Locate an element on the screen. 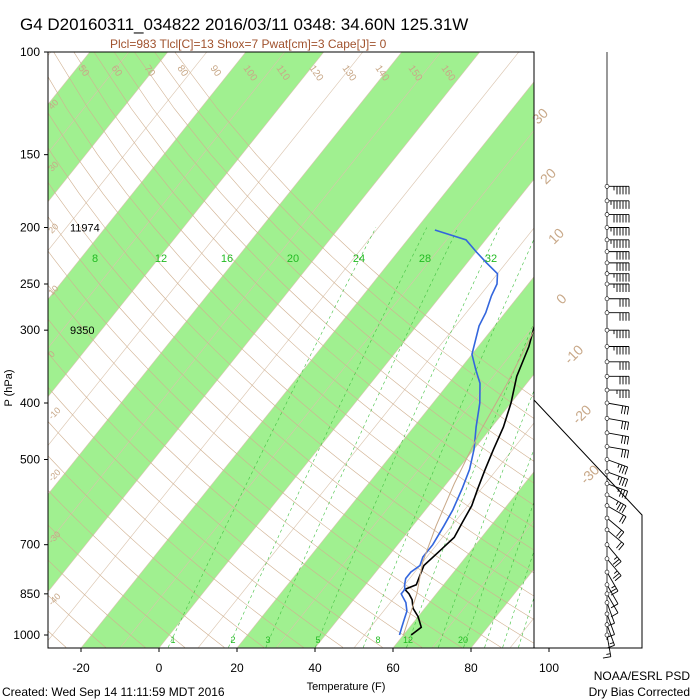  mixing-ratio-label-bottom: 3 is located at coordinates (267, 640).